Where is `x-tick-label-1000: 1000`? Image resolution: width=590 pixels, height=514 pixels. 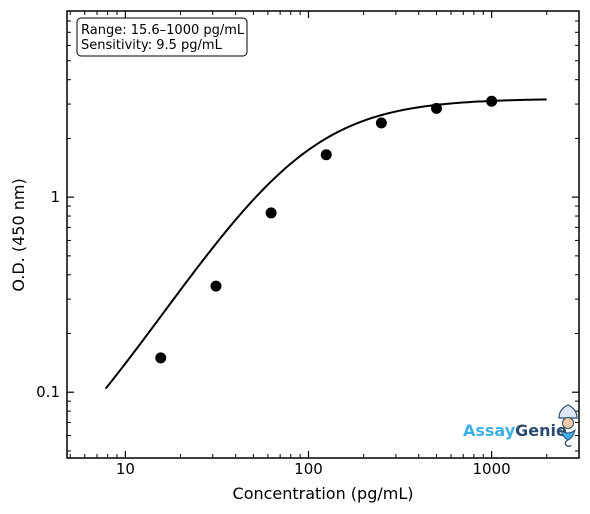
x-tick-label-1000: 1000 is located at coordinates (492, 469).